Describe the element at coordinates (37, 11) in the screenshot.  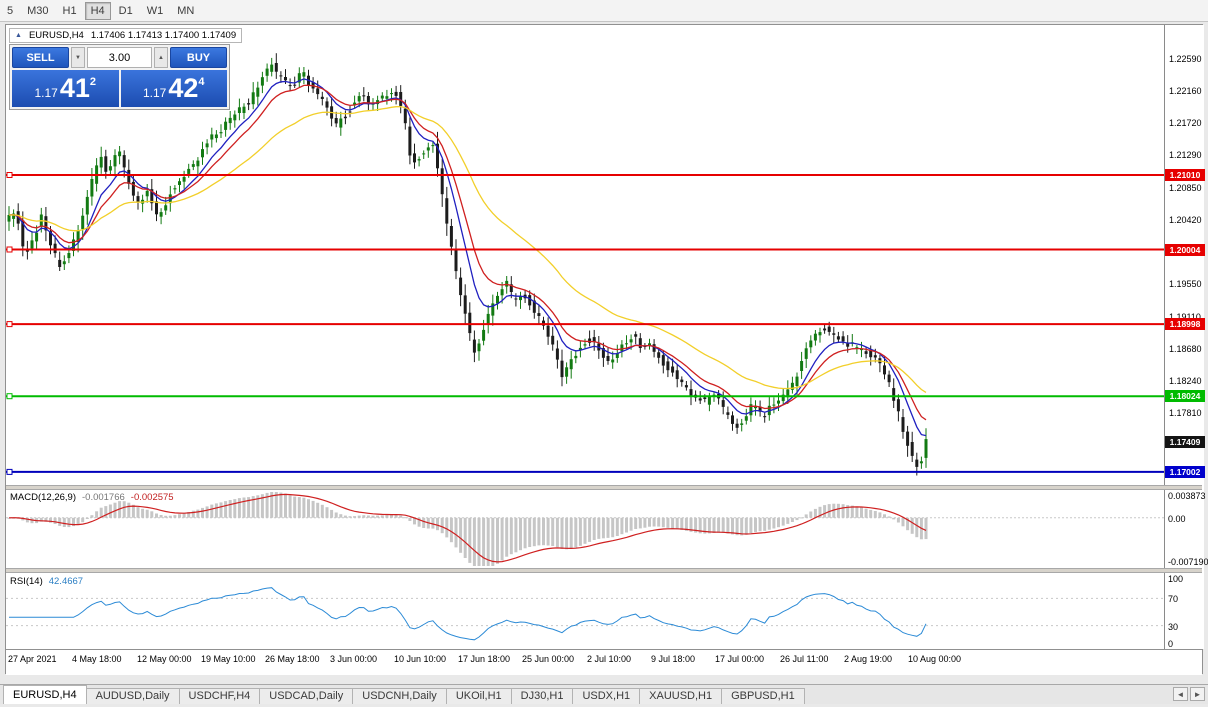
I see `timeframe-button-m30: M30` at that location.